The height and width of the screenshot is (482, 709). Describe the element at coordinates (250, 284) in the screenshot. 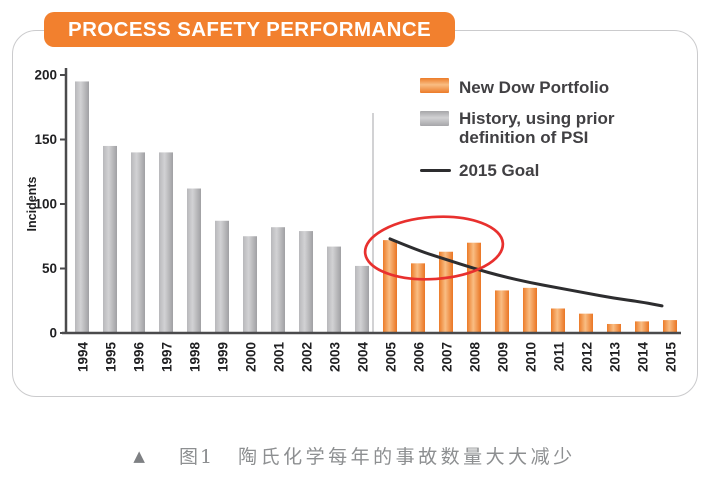

I see `bar-2000` at that location.